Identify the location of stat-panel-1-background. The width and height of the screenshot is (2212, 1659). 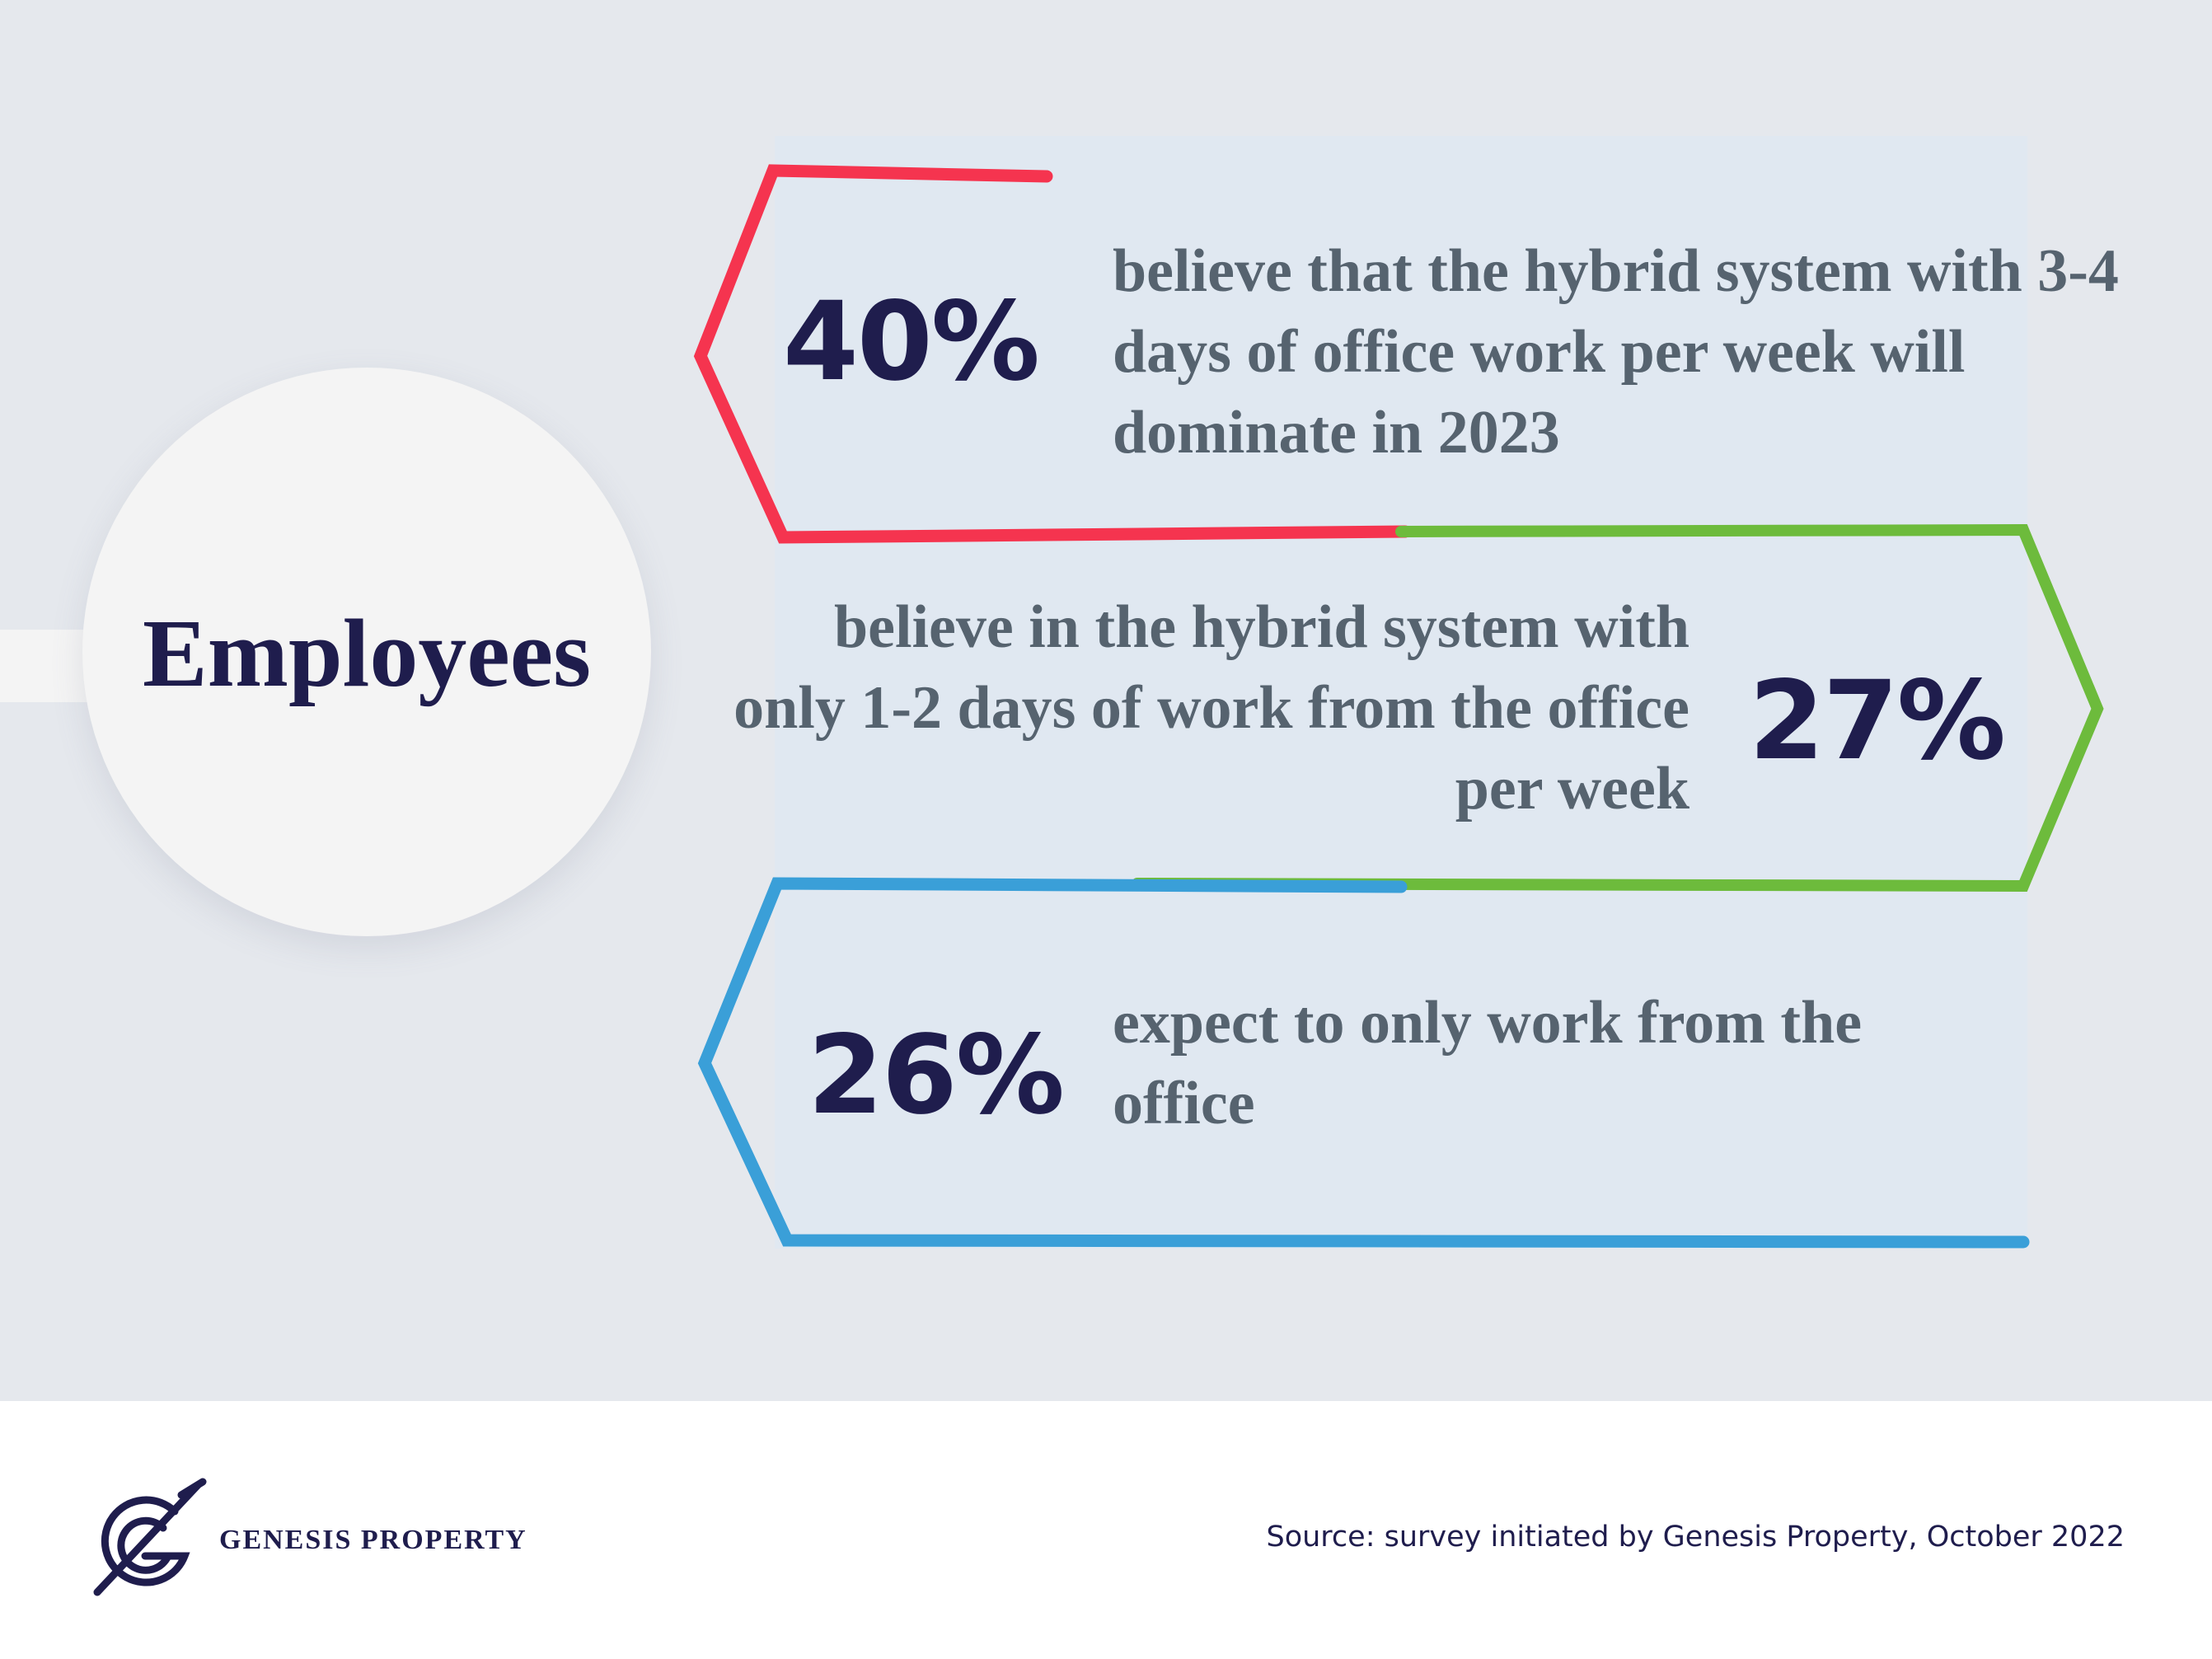
(1401, 334).